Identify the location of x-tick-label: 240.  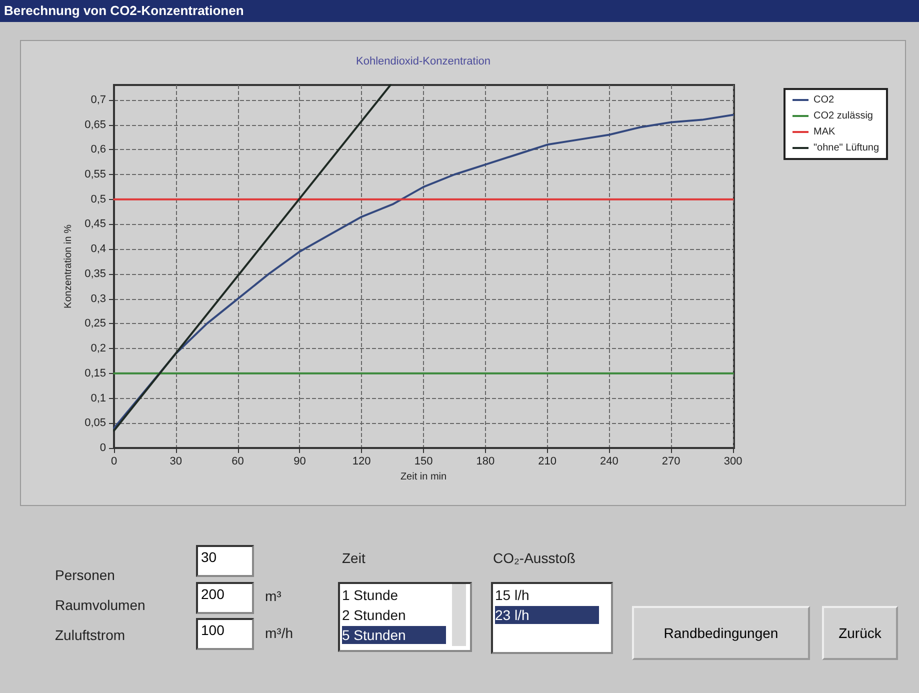
(609, 462).